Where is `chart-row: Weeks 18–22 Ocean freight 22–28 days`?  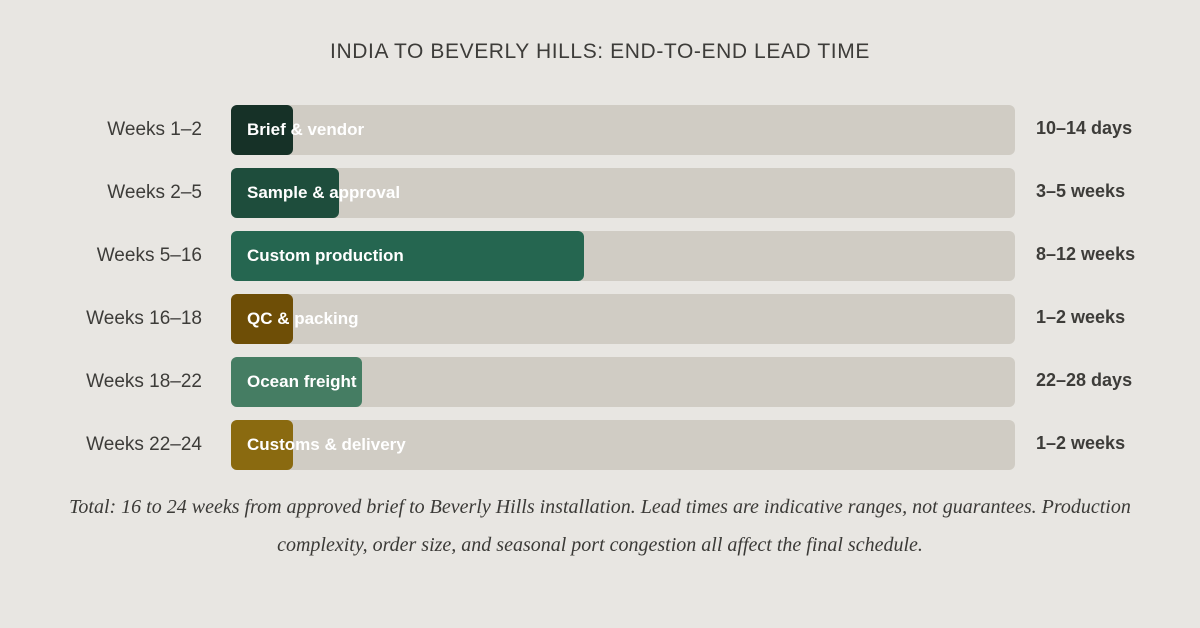
chart-row: Weeks 18–22 Ocean freight 22–28 days is located at coordinates (600, 382).